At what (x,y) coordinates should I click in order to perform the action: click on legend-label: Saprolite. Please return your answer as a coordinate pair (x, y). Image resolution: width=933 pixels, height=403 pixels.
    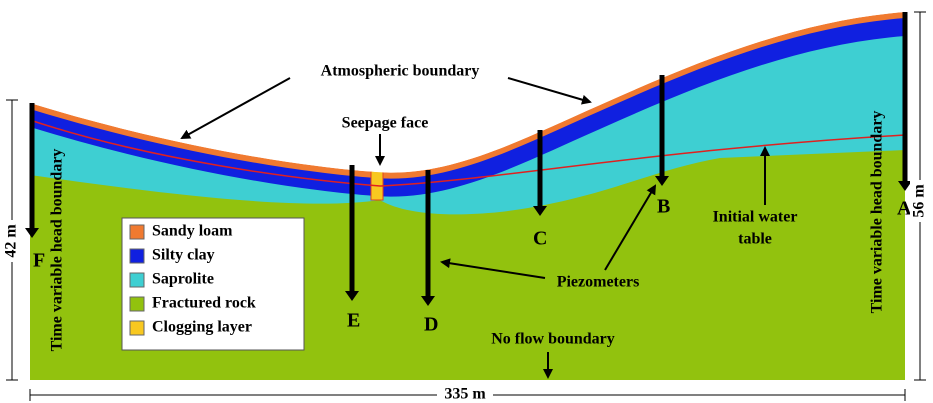
    Looking at the image, I should click on (183, 279).